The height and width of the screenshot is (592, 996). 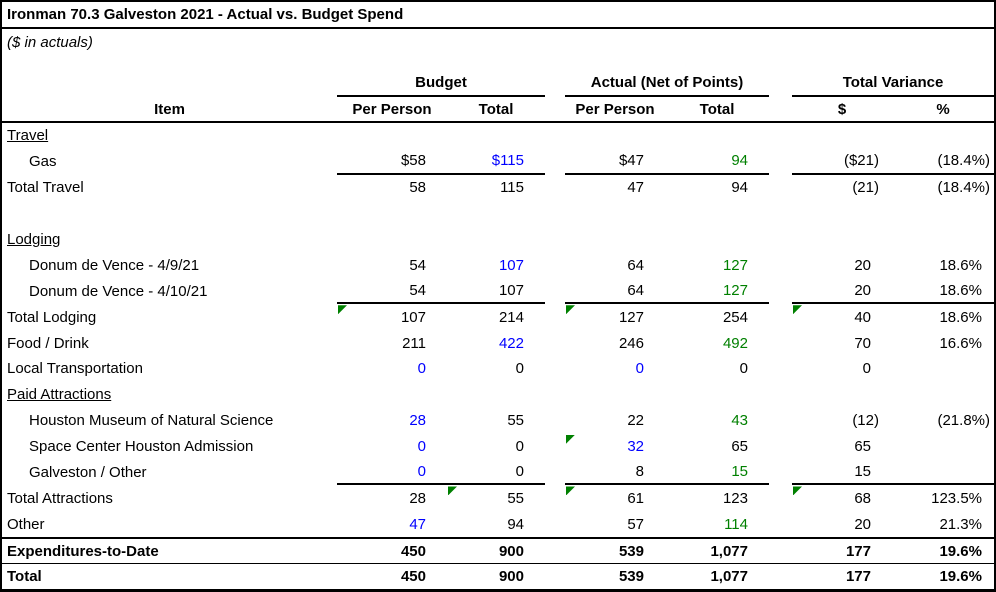 What do you see at coordinates (169, 395) in the screenshot?
I see `row-label-cell: Paid Attractions` at bounding box center [169, 395].